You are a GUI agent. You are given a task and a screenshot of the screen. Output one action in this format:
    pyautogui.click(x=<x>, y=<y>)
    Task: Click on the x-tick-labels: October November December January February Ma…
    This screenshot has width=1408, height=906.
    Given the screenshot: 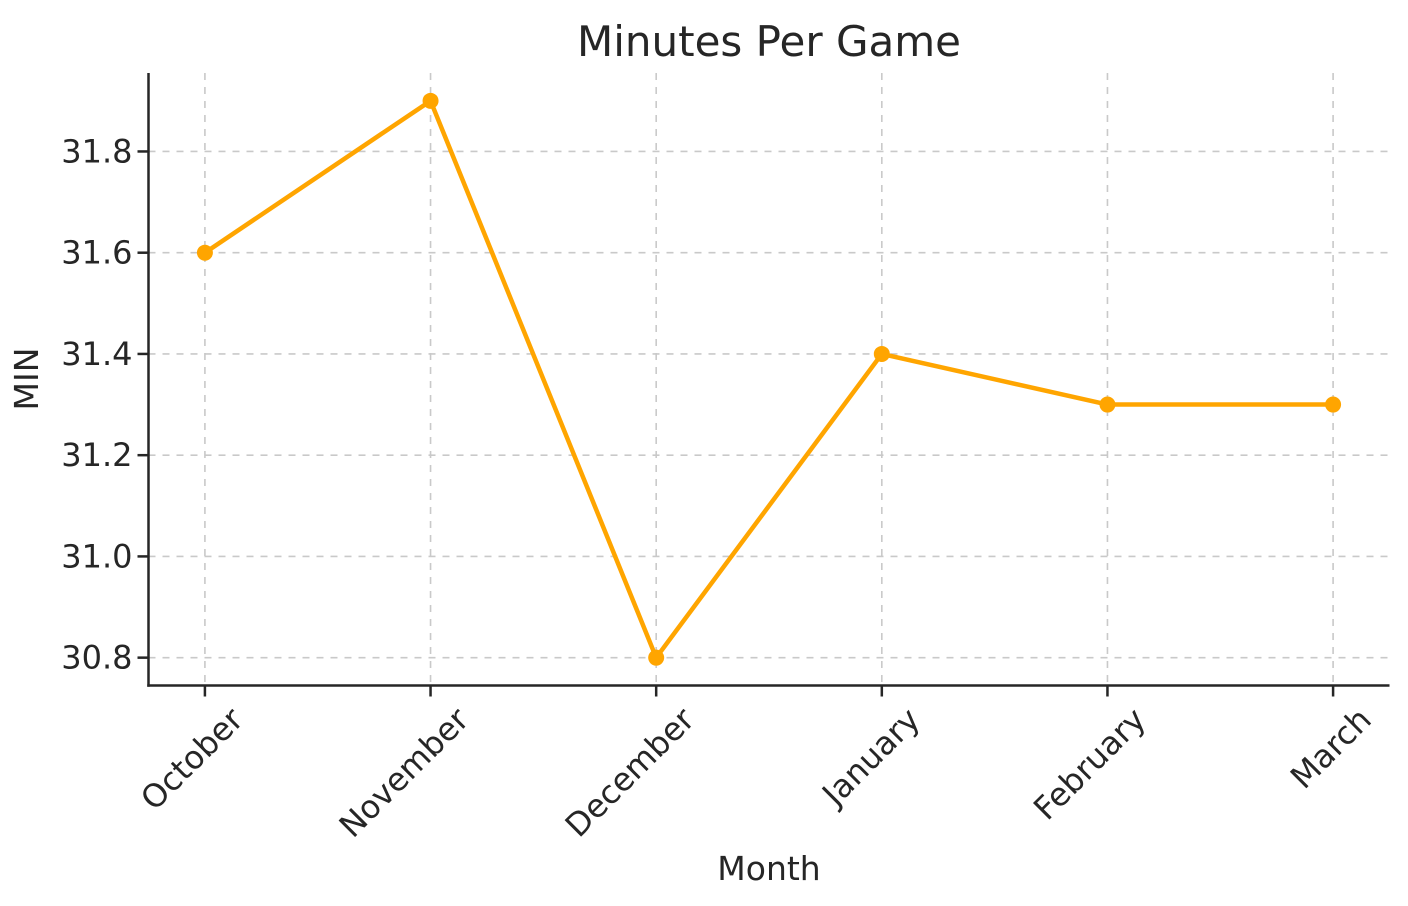 What is the action you would take?
    pyautogui.click(x=756, y=772)
    